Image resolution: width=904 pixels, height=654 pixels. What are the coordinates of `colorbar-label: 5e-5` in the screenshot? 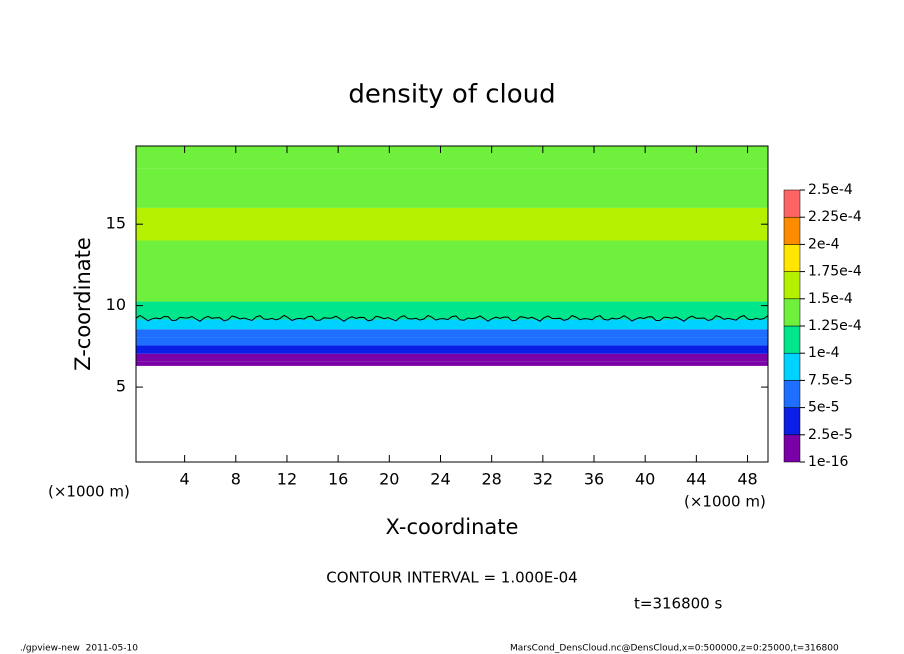 It's located at (823, 408).